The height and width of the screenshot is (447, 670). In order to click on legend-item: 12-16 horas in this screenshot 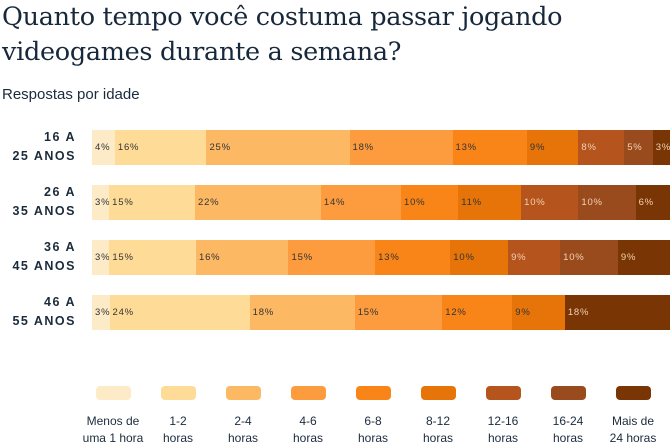, I will do `click(503, 416)`.